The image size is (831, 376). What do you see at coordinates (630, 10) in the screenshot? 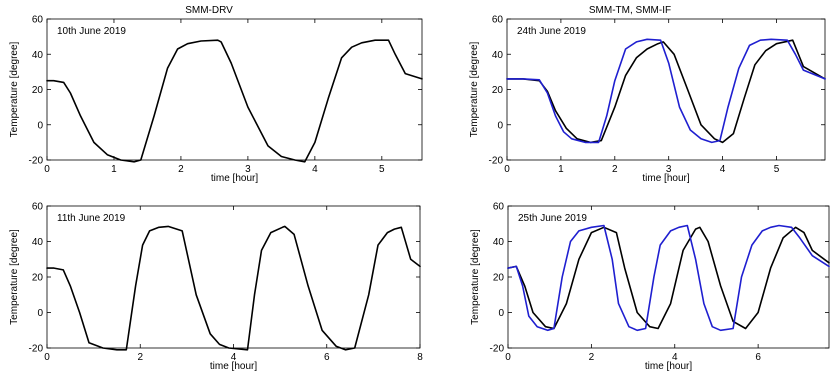
I see `panel-title-right: SMM-TM, SMM-IF` at bounding box center [630, 10].